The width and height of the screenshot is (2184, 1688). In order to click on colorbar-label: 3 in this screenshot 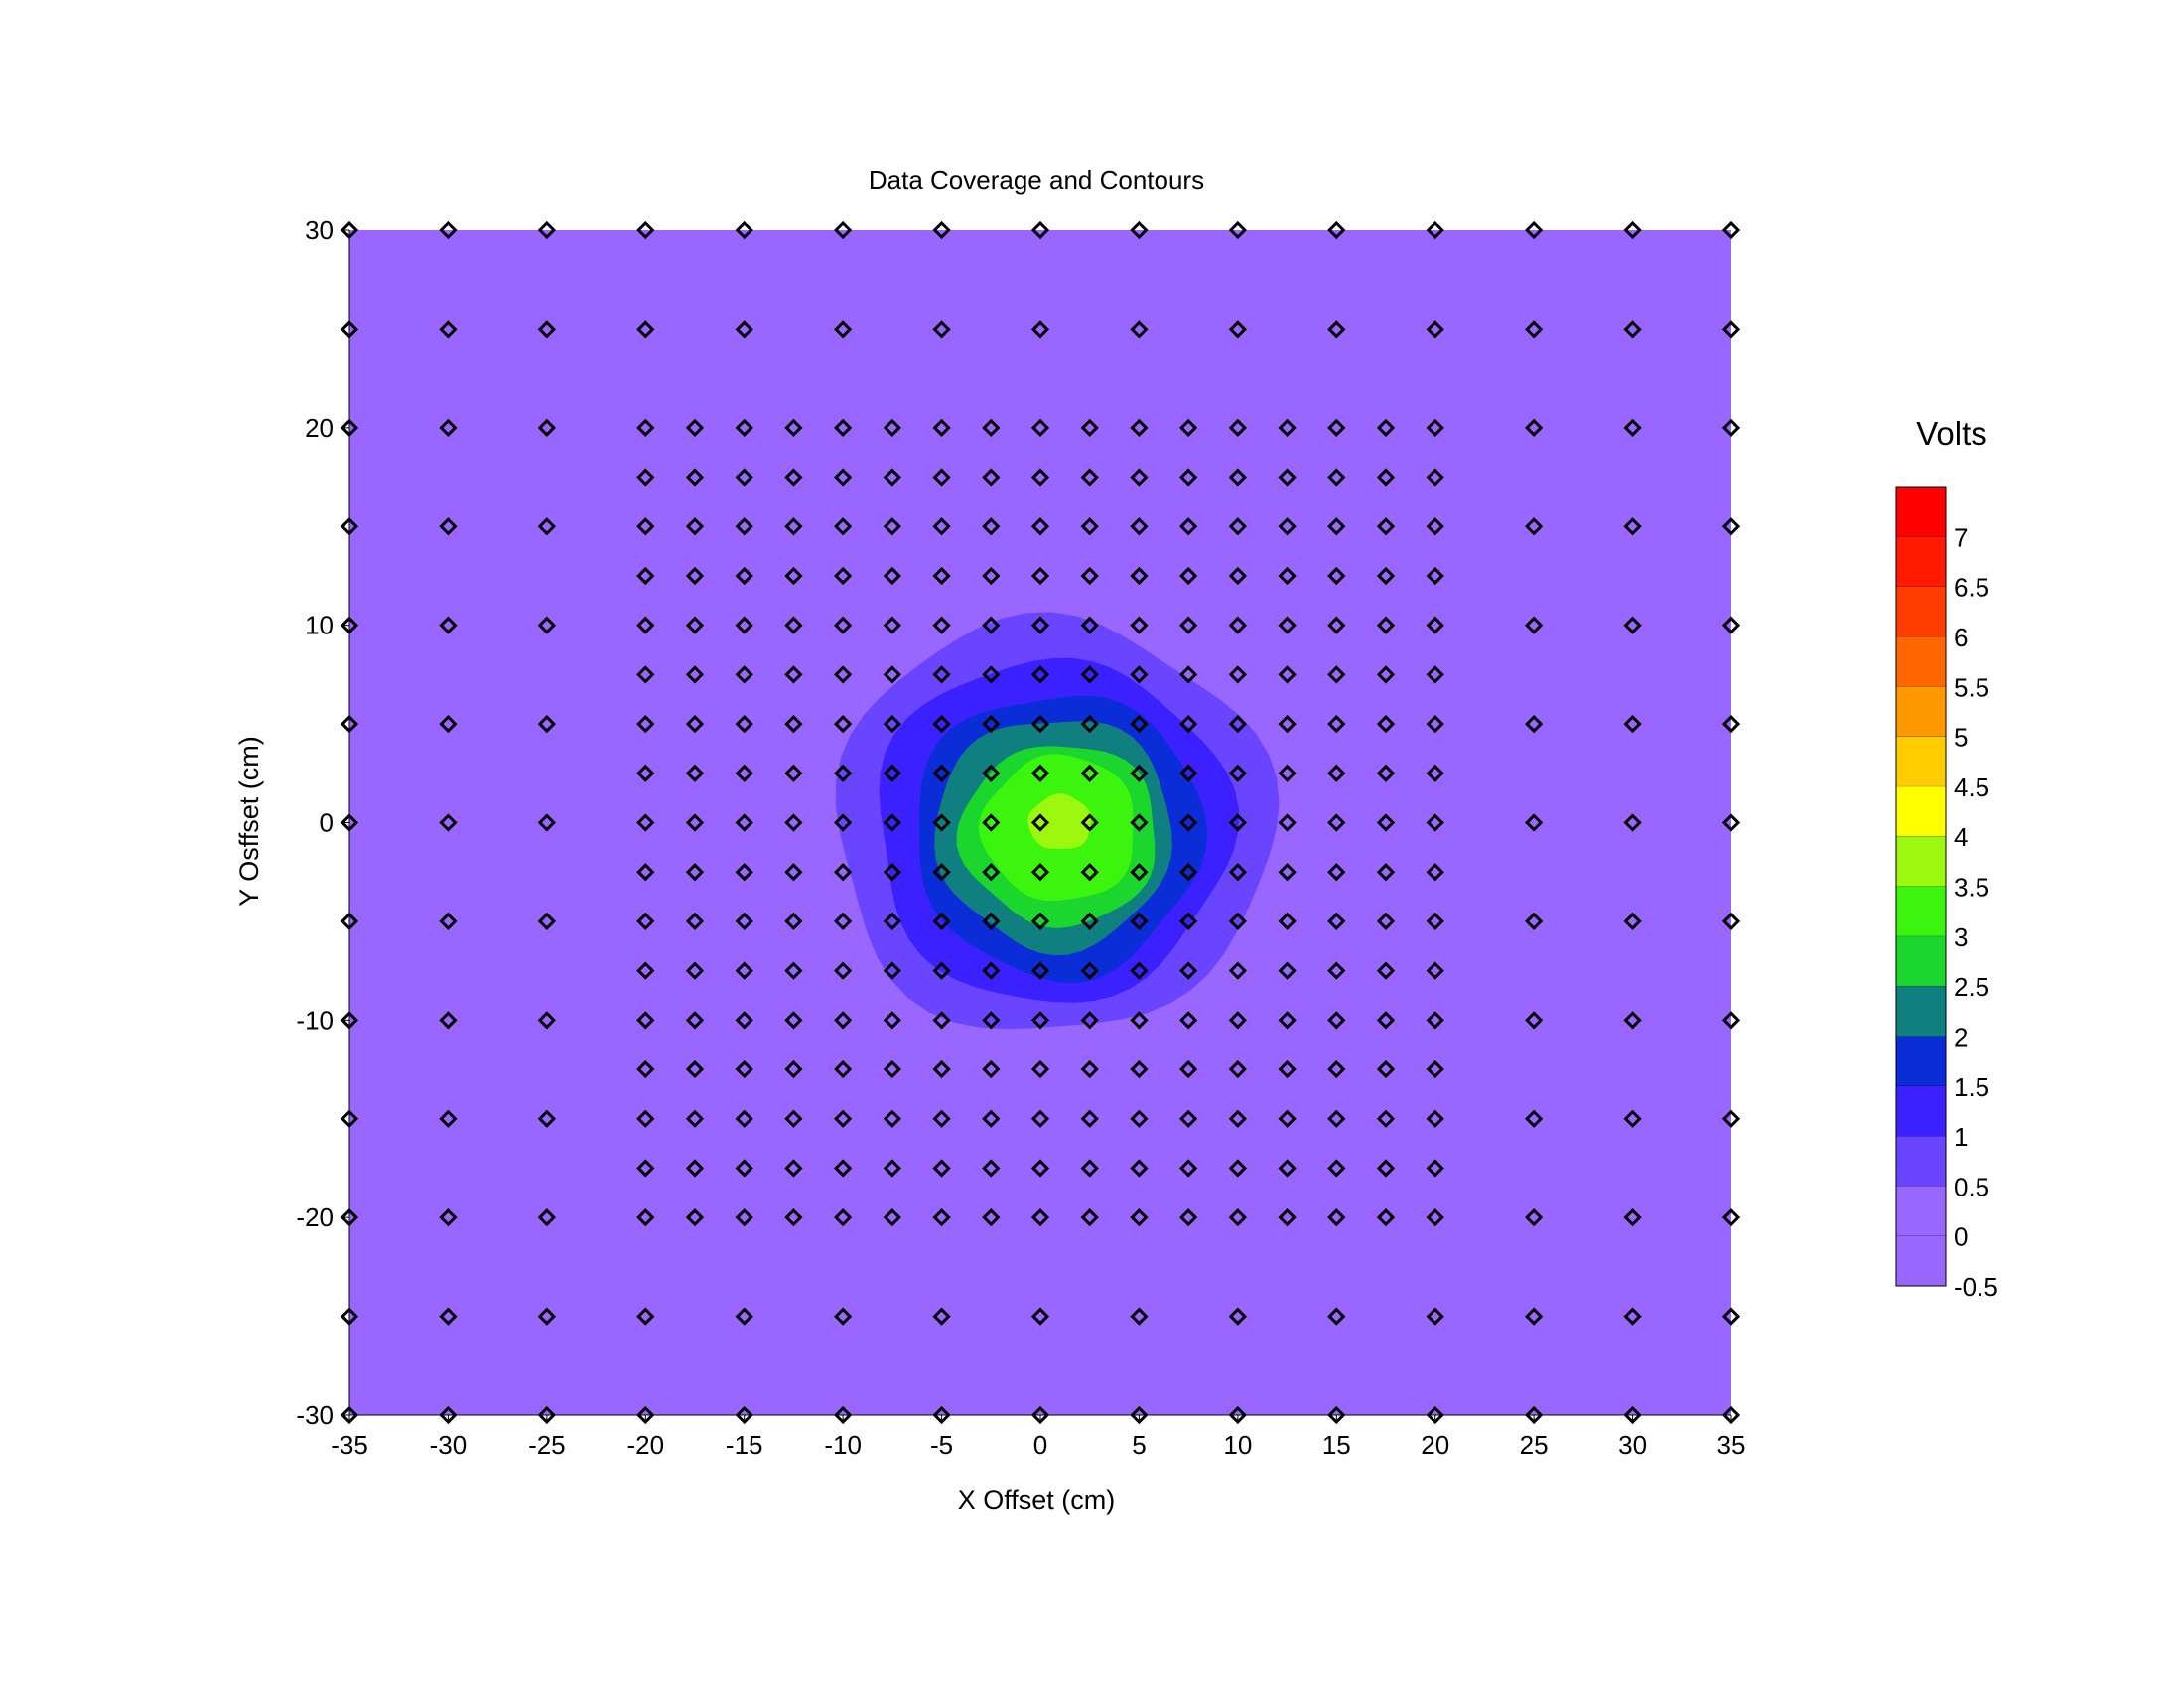, I will do `click(1961, 937)`.